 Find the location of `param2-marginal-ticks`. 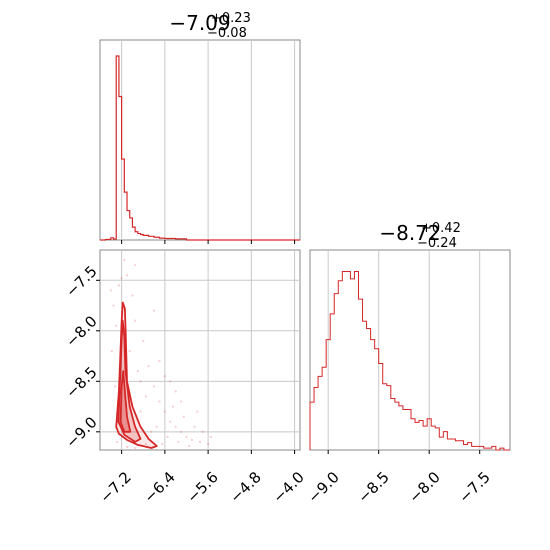

param2-marginal-ticks is located at coordinates (404, 452).